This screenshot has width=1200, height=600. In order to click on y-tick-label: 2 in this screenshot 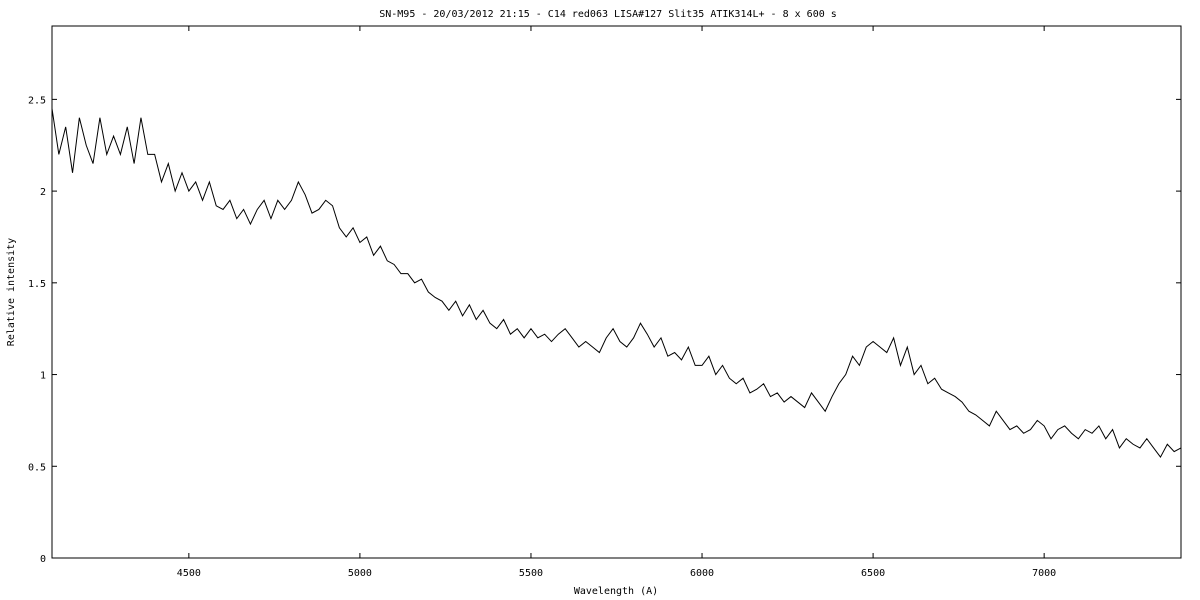, I will do `click(43, 192)`.